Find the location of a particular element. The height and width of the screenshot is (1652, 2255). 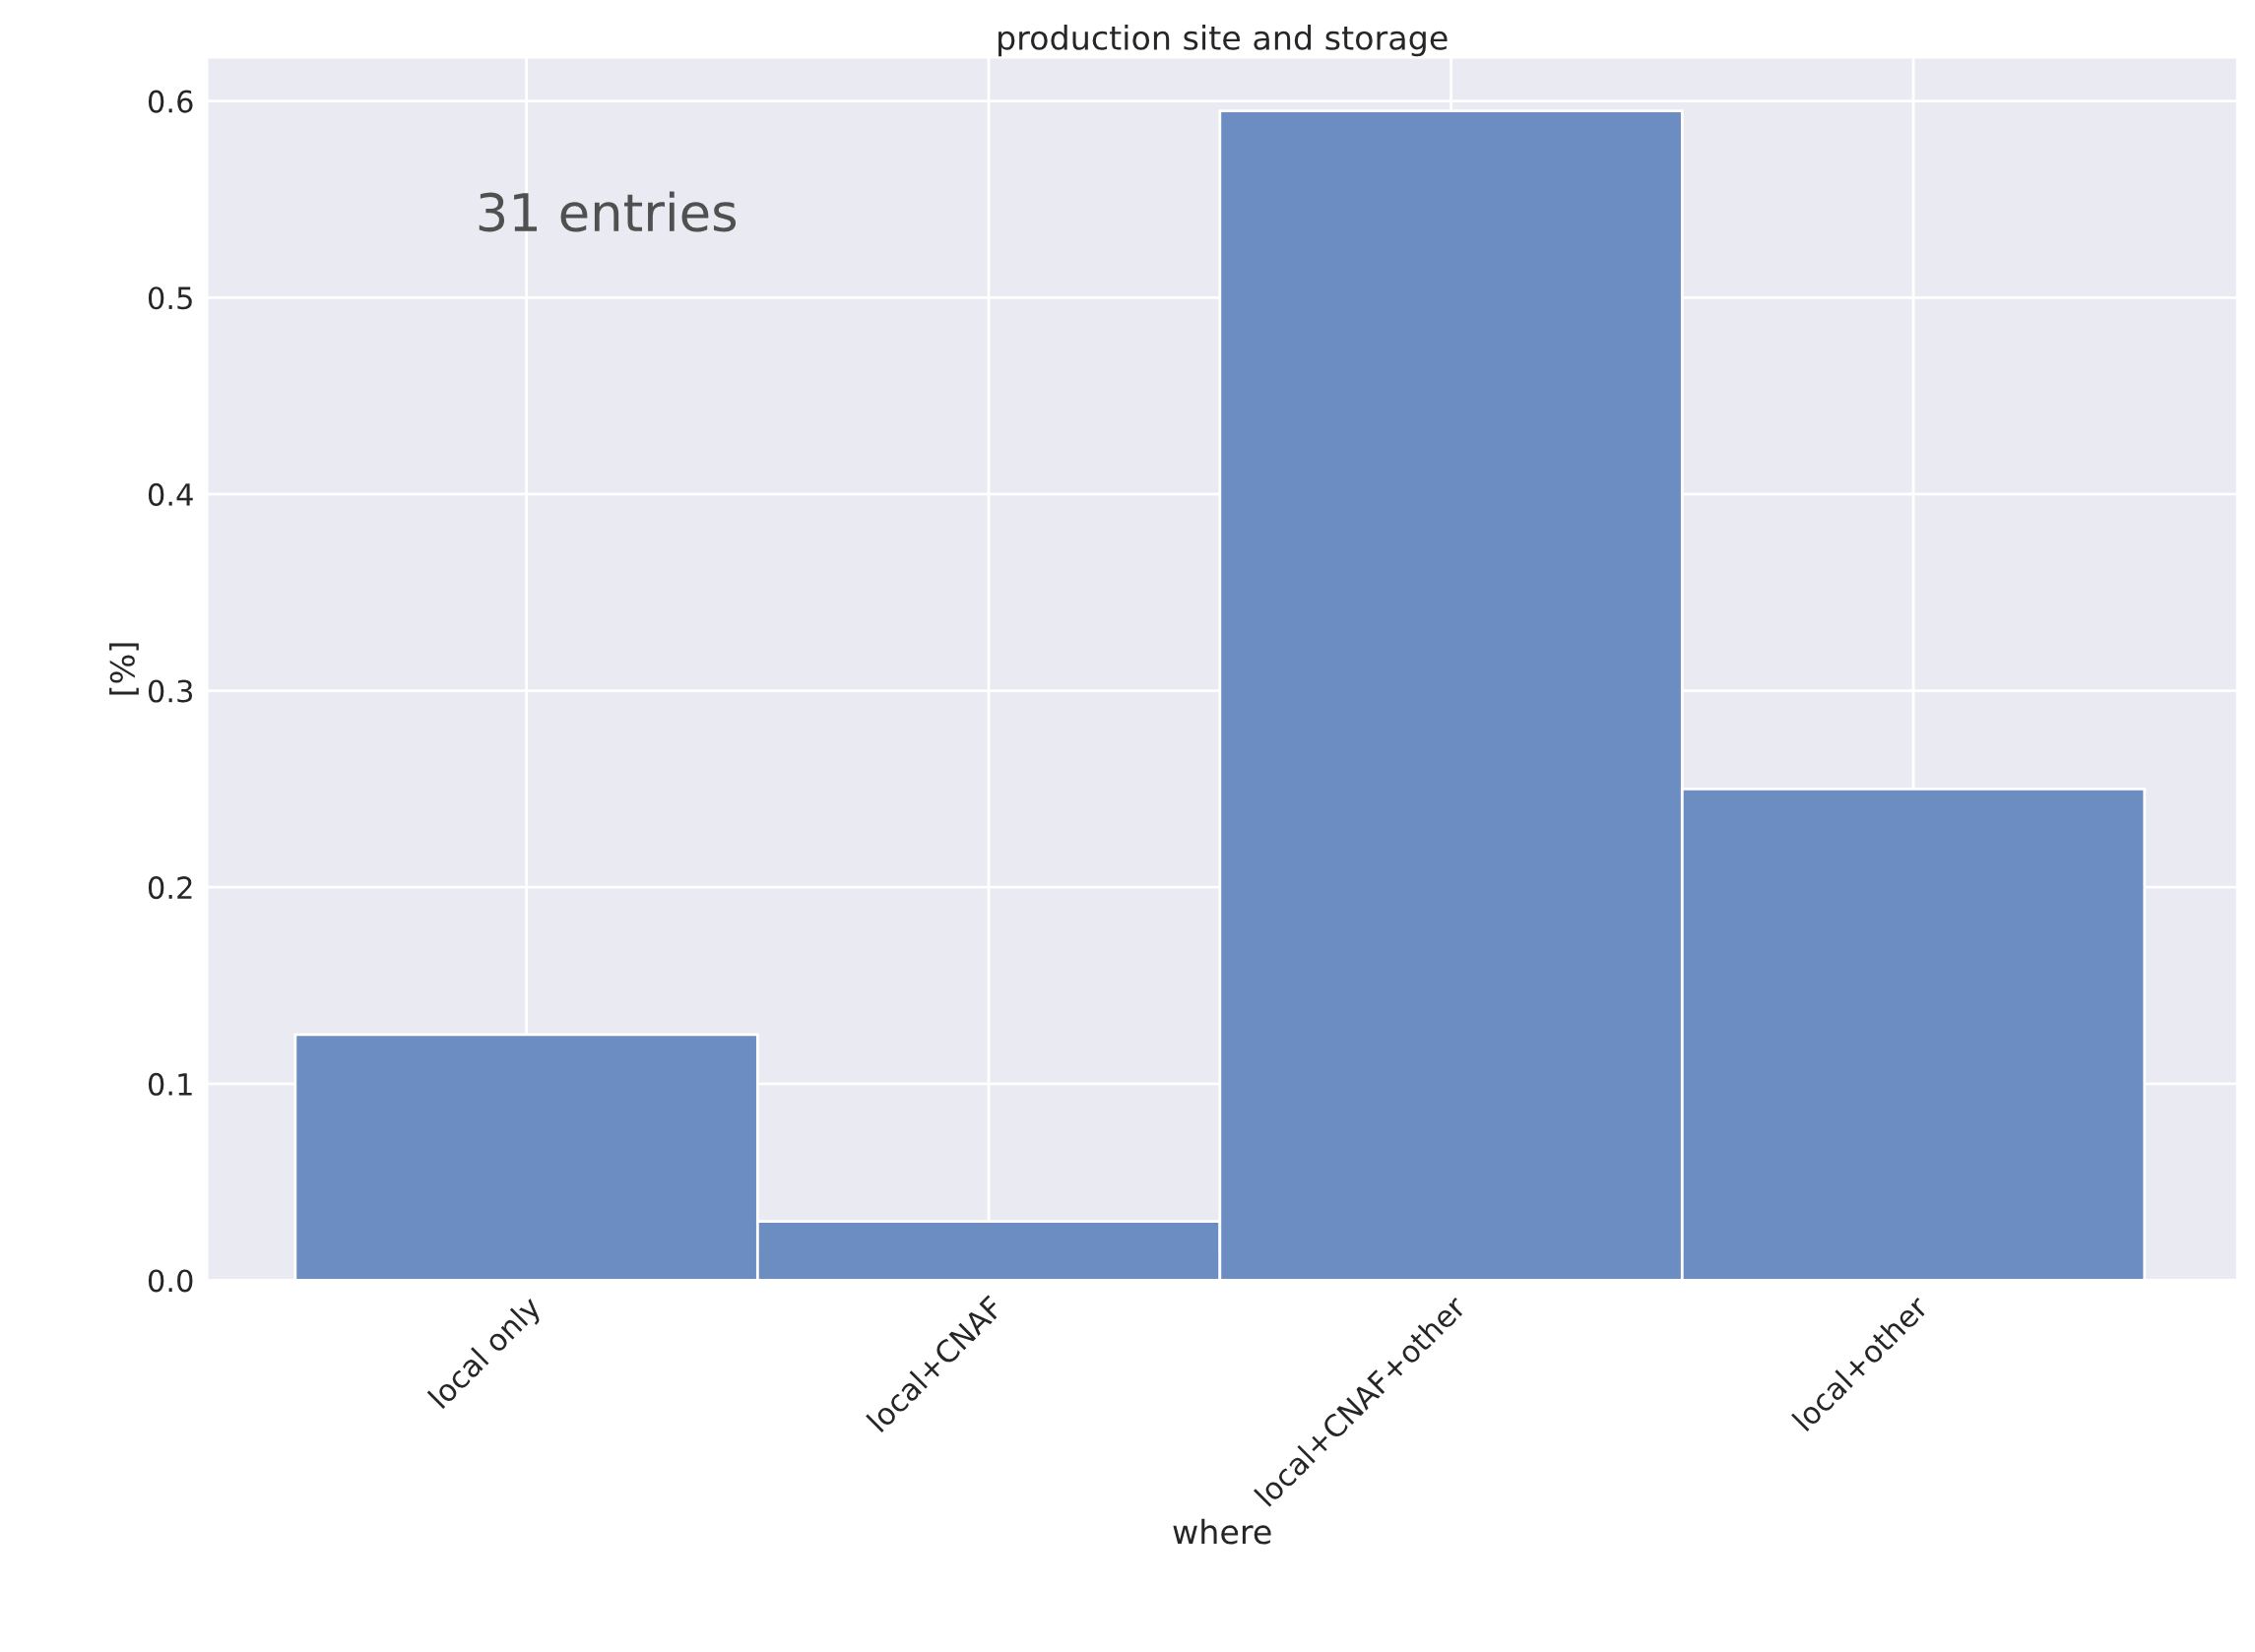

y-axis-title: [%] is located at coordinates (124, 669).